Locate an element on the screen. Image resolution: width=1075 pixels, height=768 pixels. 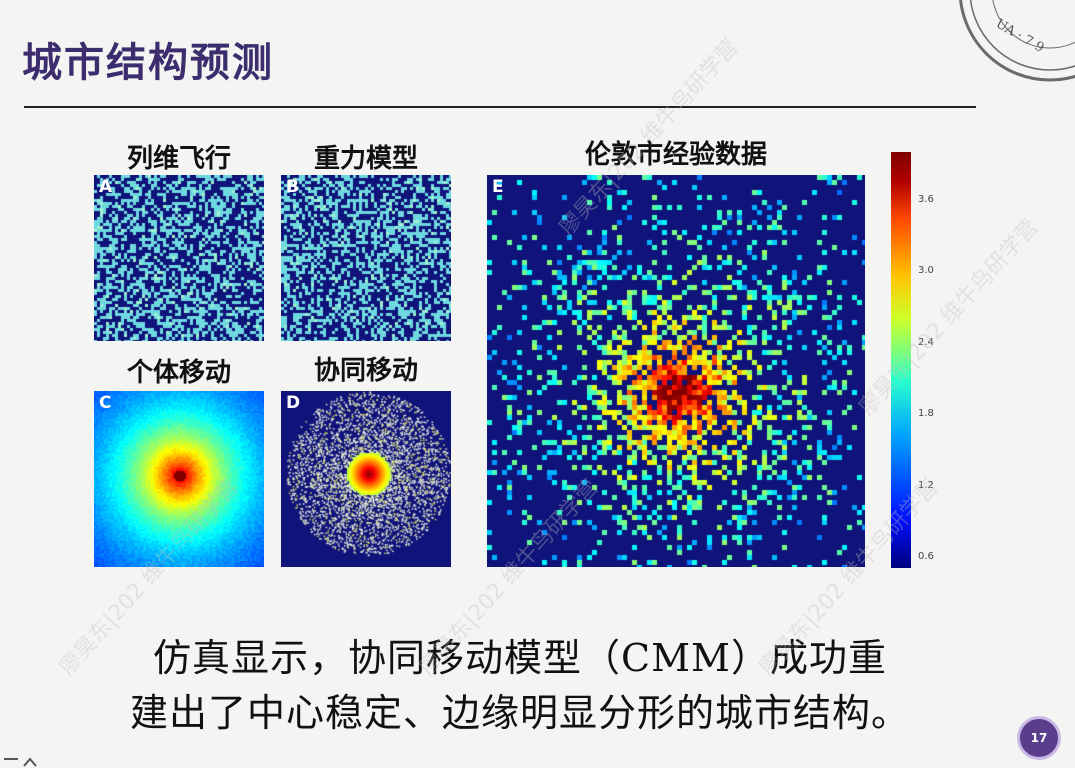
panel-d-collective-mobility: D is located at coordinates (366, 479).